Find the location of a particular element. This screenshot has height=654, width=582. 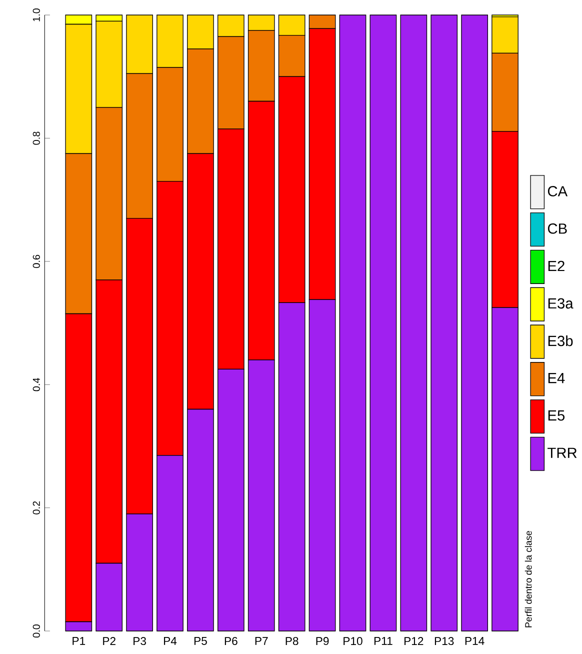

x-tick-label: P1 is located at coordinates (79, 641).